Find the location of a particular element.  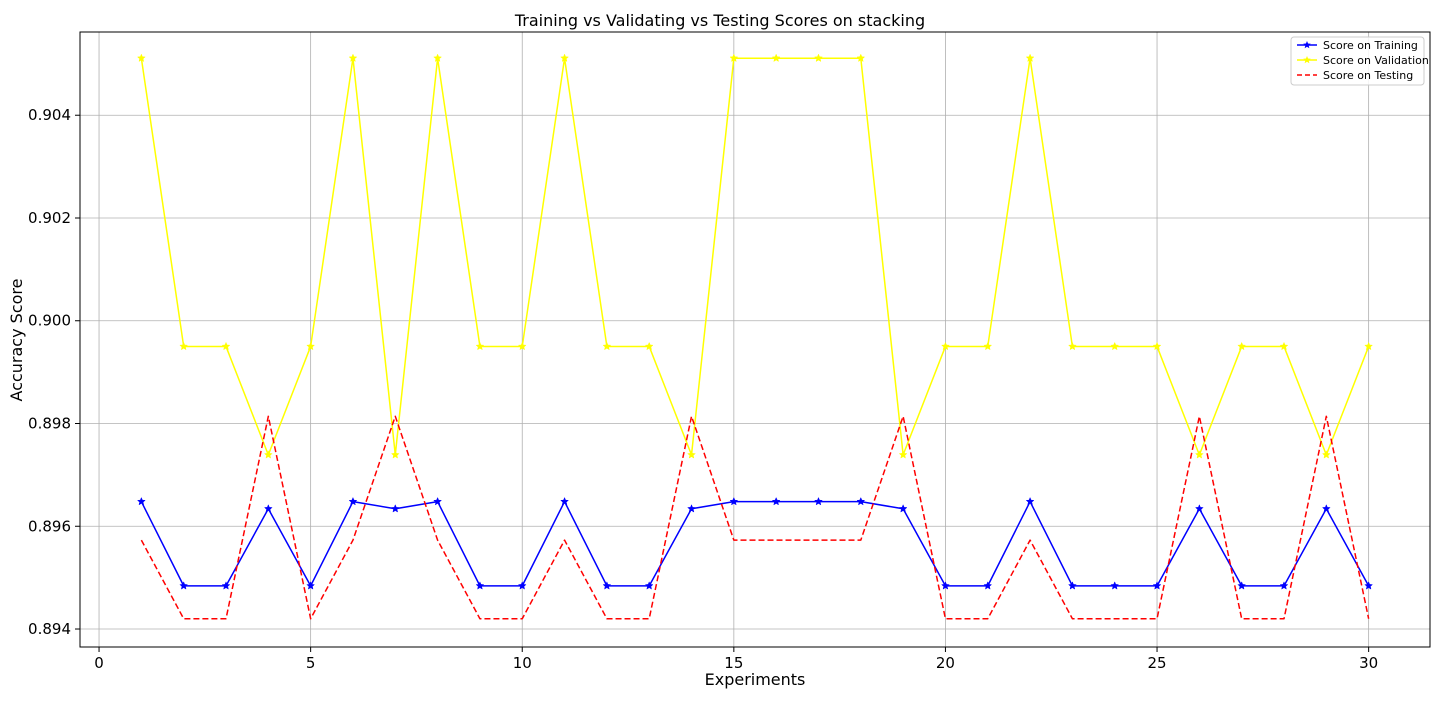

legend-entry-validation: Score on Validation is located at coordinates (1363, 60).